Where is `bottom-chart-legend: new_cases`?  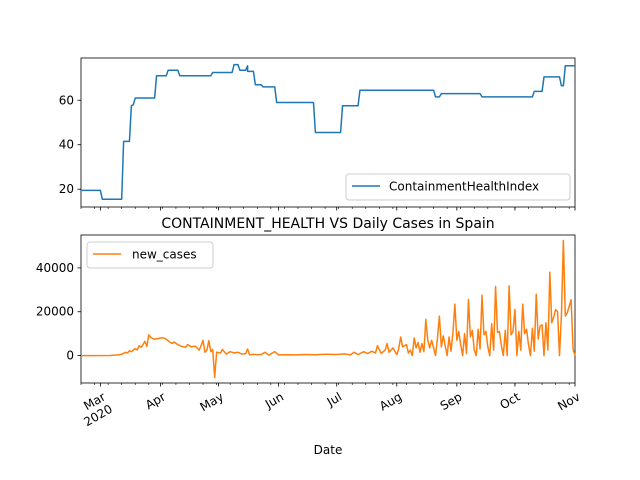 bottom-chart-legend: new_cases is located at coordinates (150, 255).